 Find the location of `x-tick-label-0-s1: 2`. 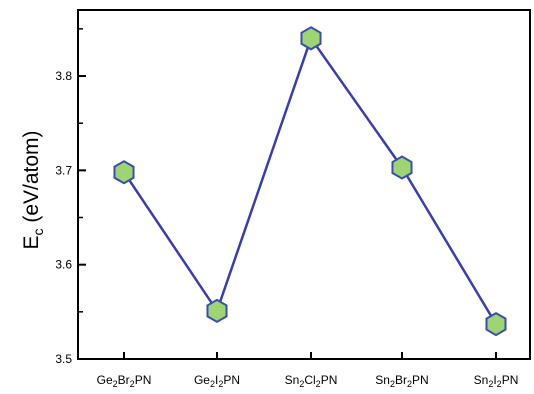

x-tick-label-0-s1: 2 is located at coordinates (115, 384).